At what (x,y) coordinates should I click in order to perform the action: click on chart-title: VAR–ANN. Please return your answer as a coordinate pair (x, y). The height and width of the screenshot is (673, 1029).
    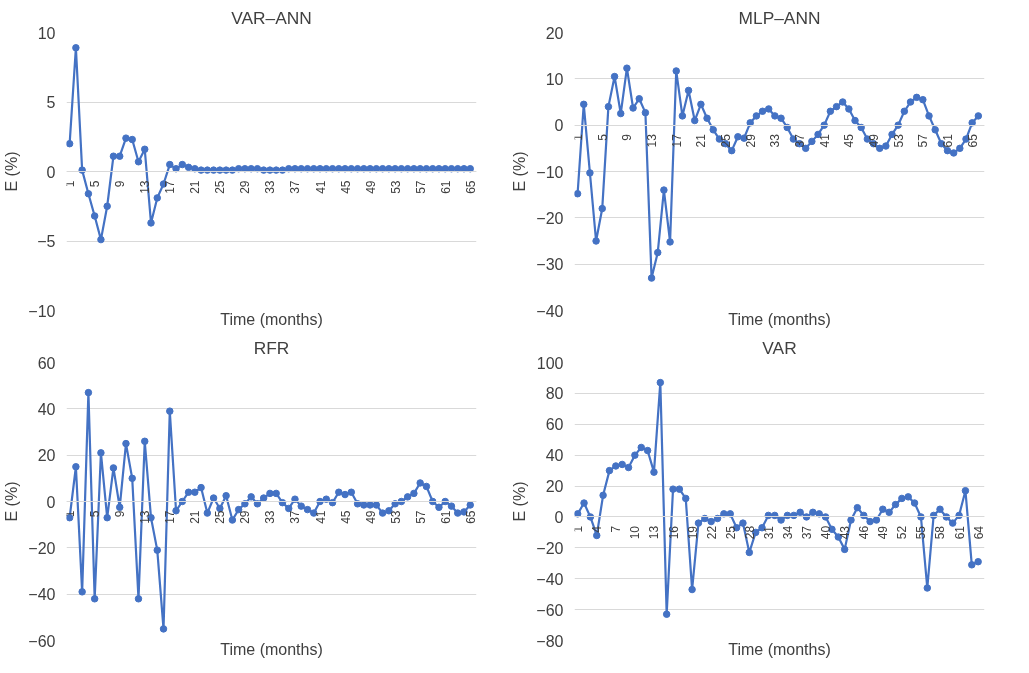
    Looking at the image, I should click on (271, 17).